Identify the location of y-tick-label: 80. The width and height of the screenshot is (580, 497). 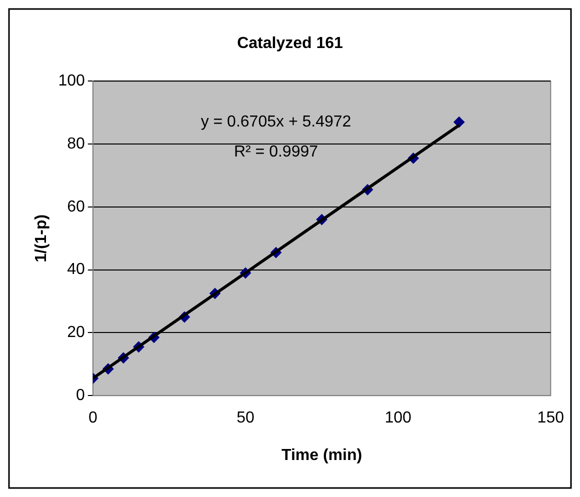
(76, 143).